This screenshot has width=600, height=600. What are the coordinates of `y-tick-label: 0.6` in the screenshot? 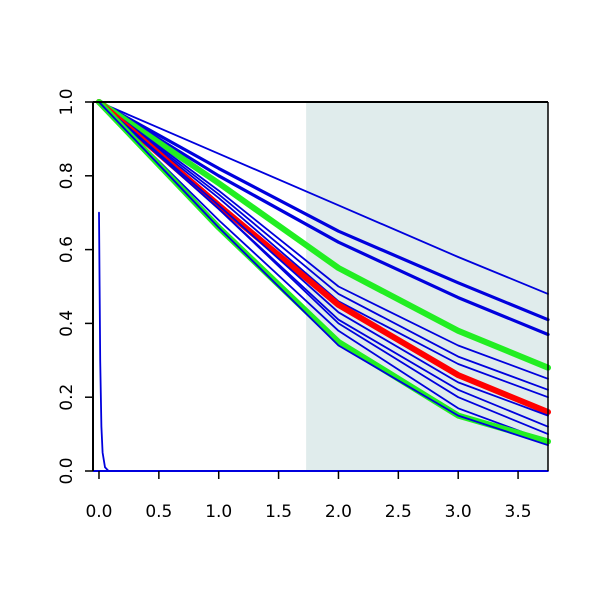 It's located at (67, 249).